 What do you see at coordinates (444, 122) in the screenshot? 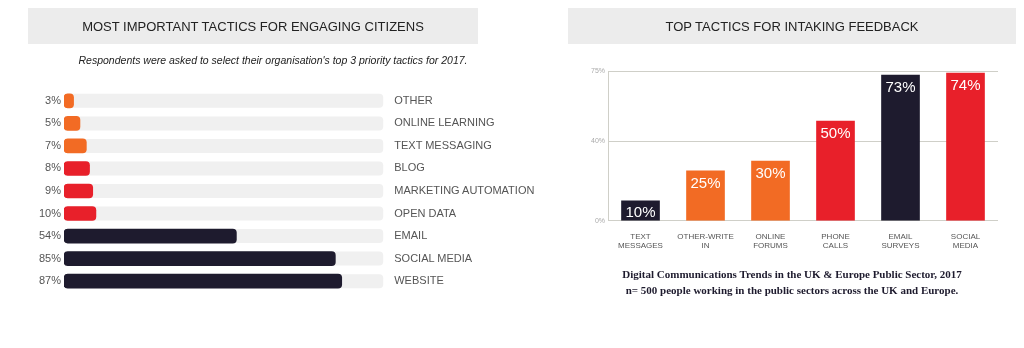
I see `y-tick-label: ONLINE LEARNING` at bounding box center [444, 122].